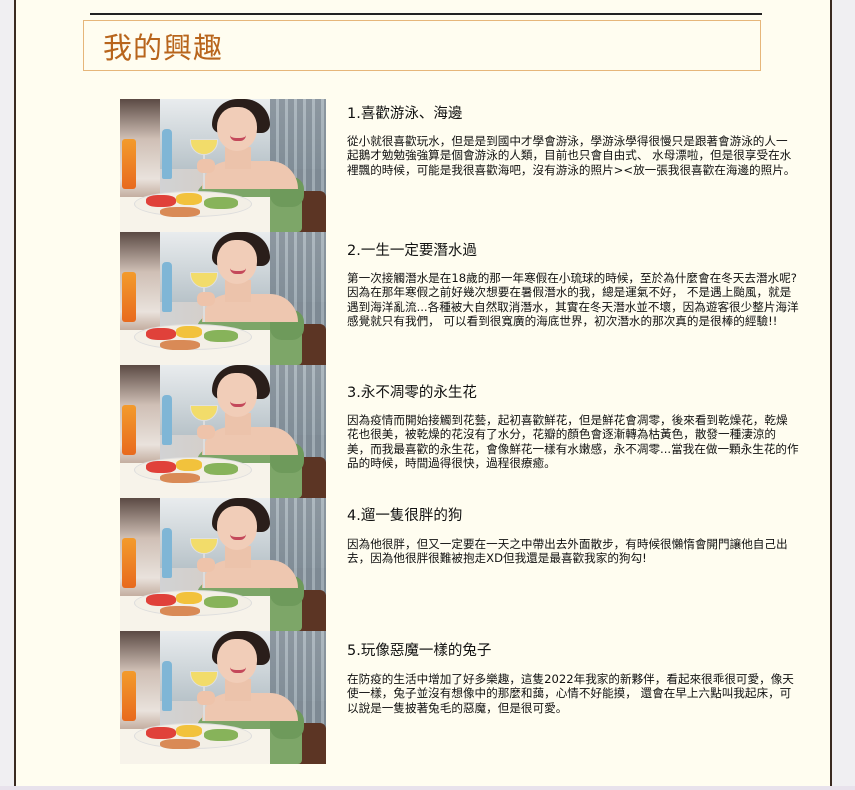 This screenshot has width=855, height=790. Describe the element at coordinates (412, 393) in the screenshot. I see `section-heading: 3.永不凋零的永生花` at that location.